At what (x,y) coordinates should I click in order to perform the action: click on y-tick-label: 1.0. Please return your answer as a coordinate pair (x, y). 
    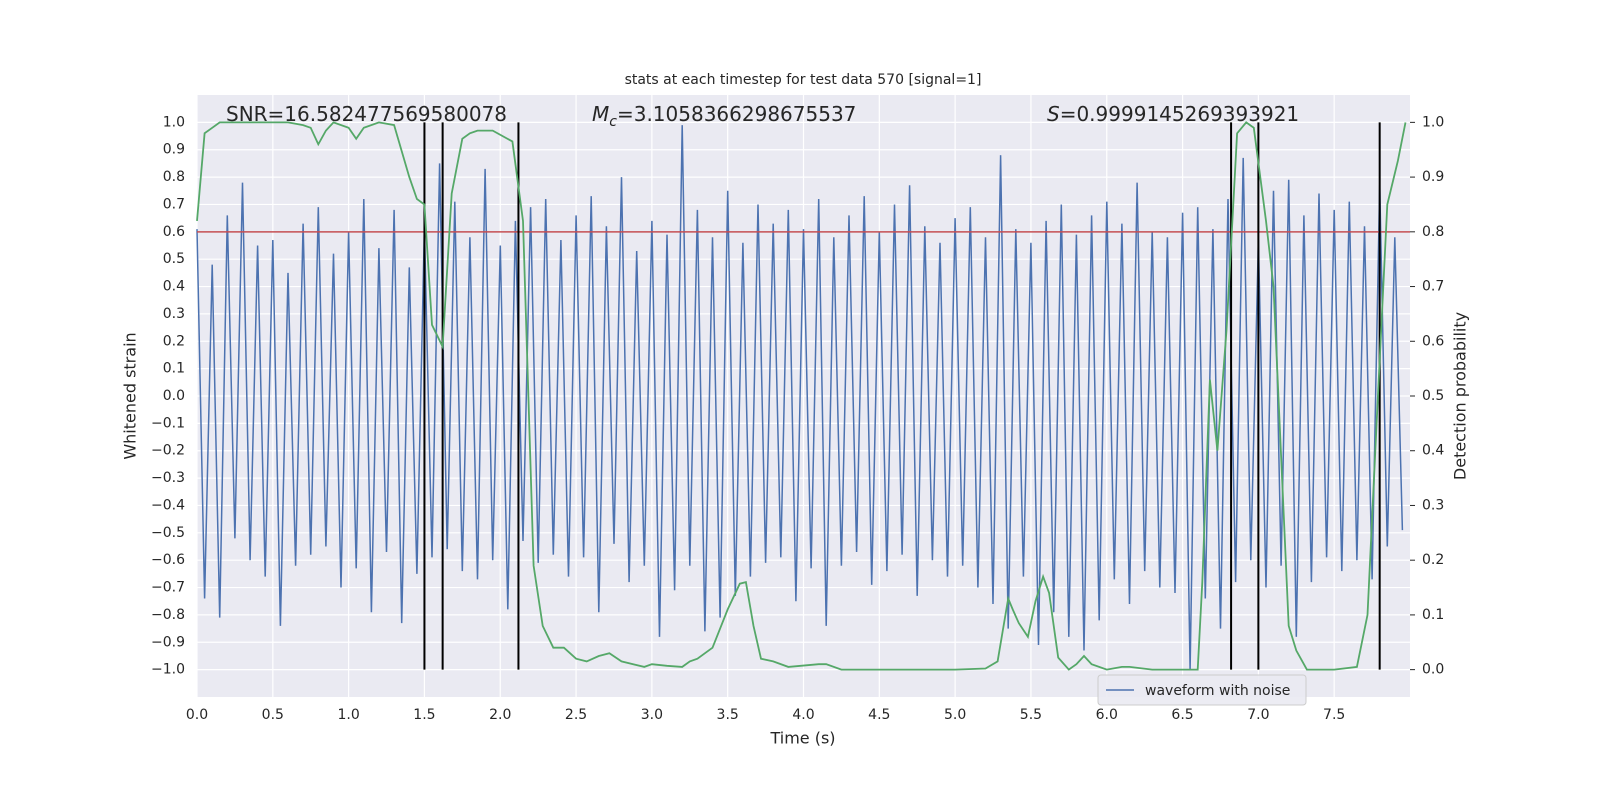
    Looking at the image, I should click on (174, 122).